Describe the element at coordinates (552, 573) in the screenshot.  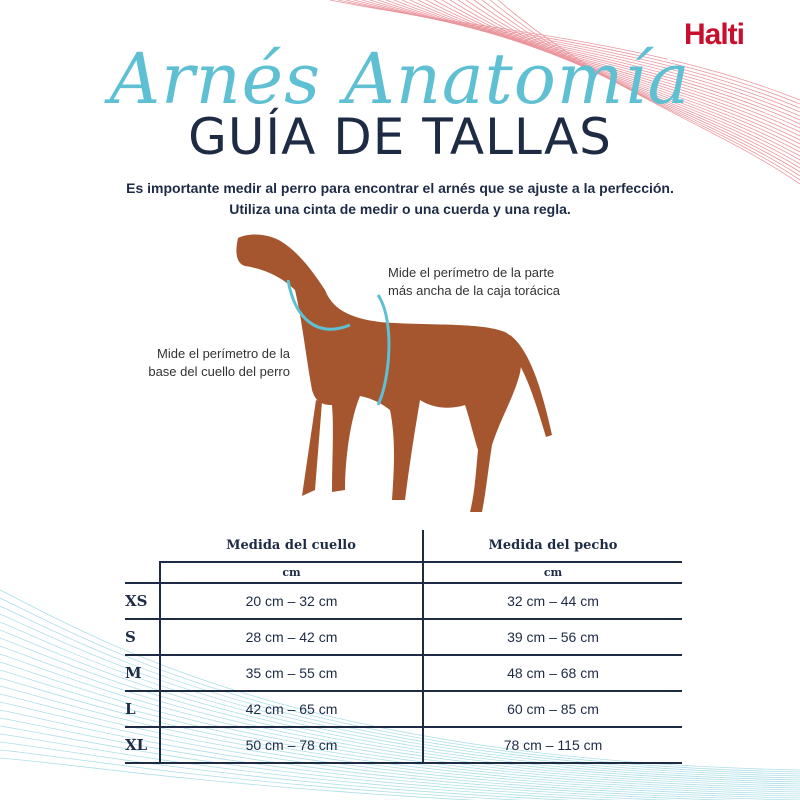
I see `chest-unit: cm` at that location.